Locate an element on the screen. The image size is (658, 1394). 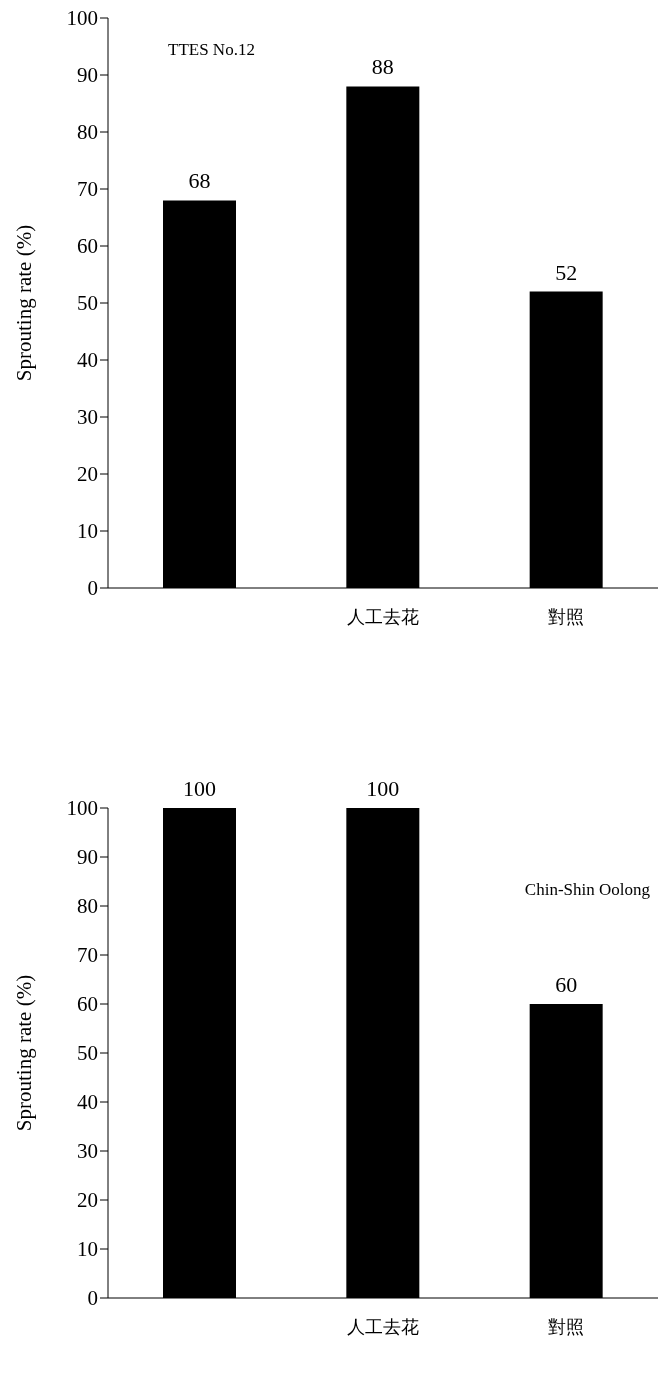
data-label: 60 is located at coordinates (566, 984).